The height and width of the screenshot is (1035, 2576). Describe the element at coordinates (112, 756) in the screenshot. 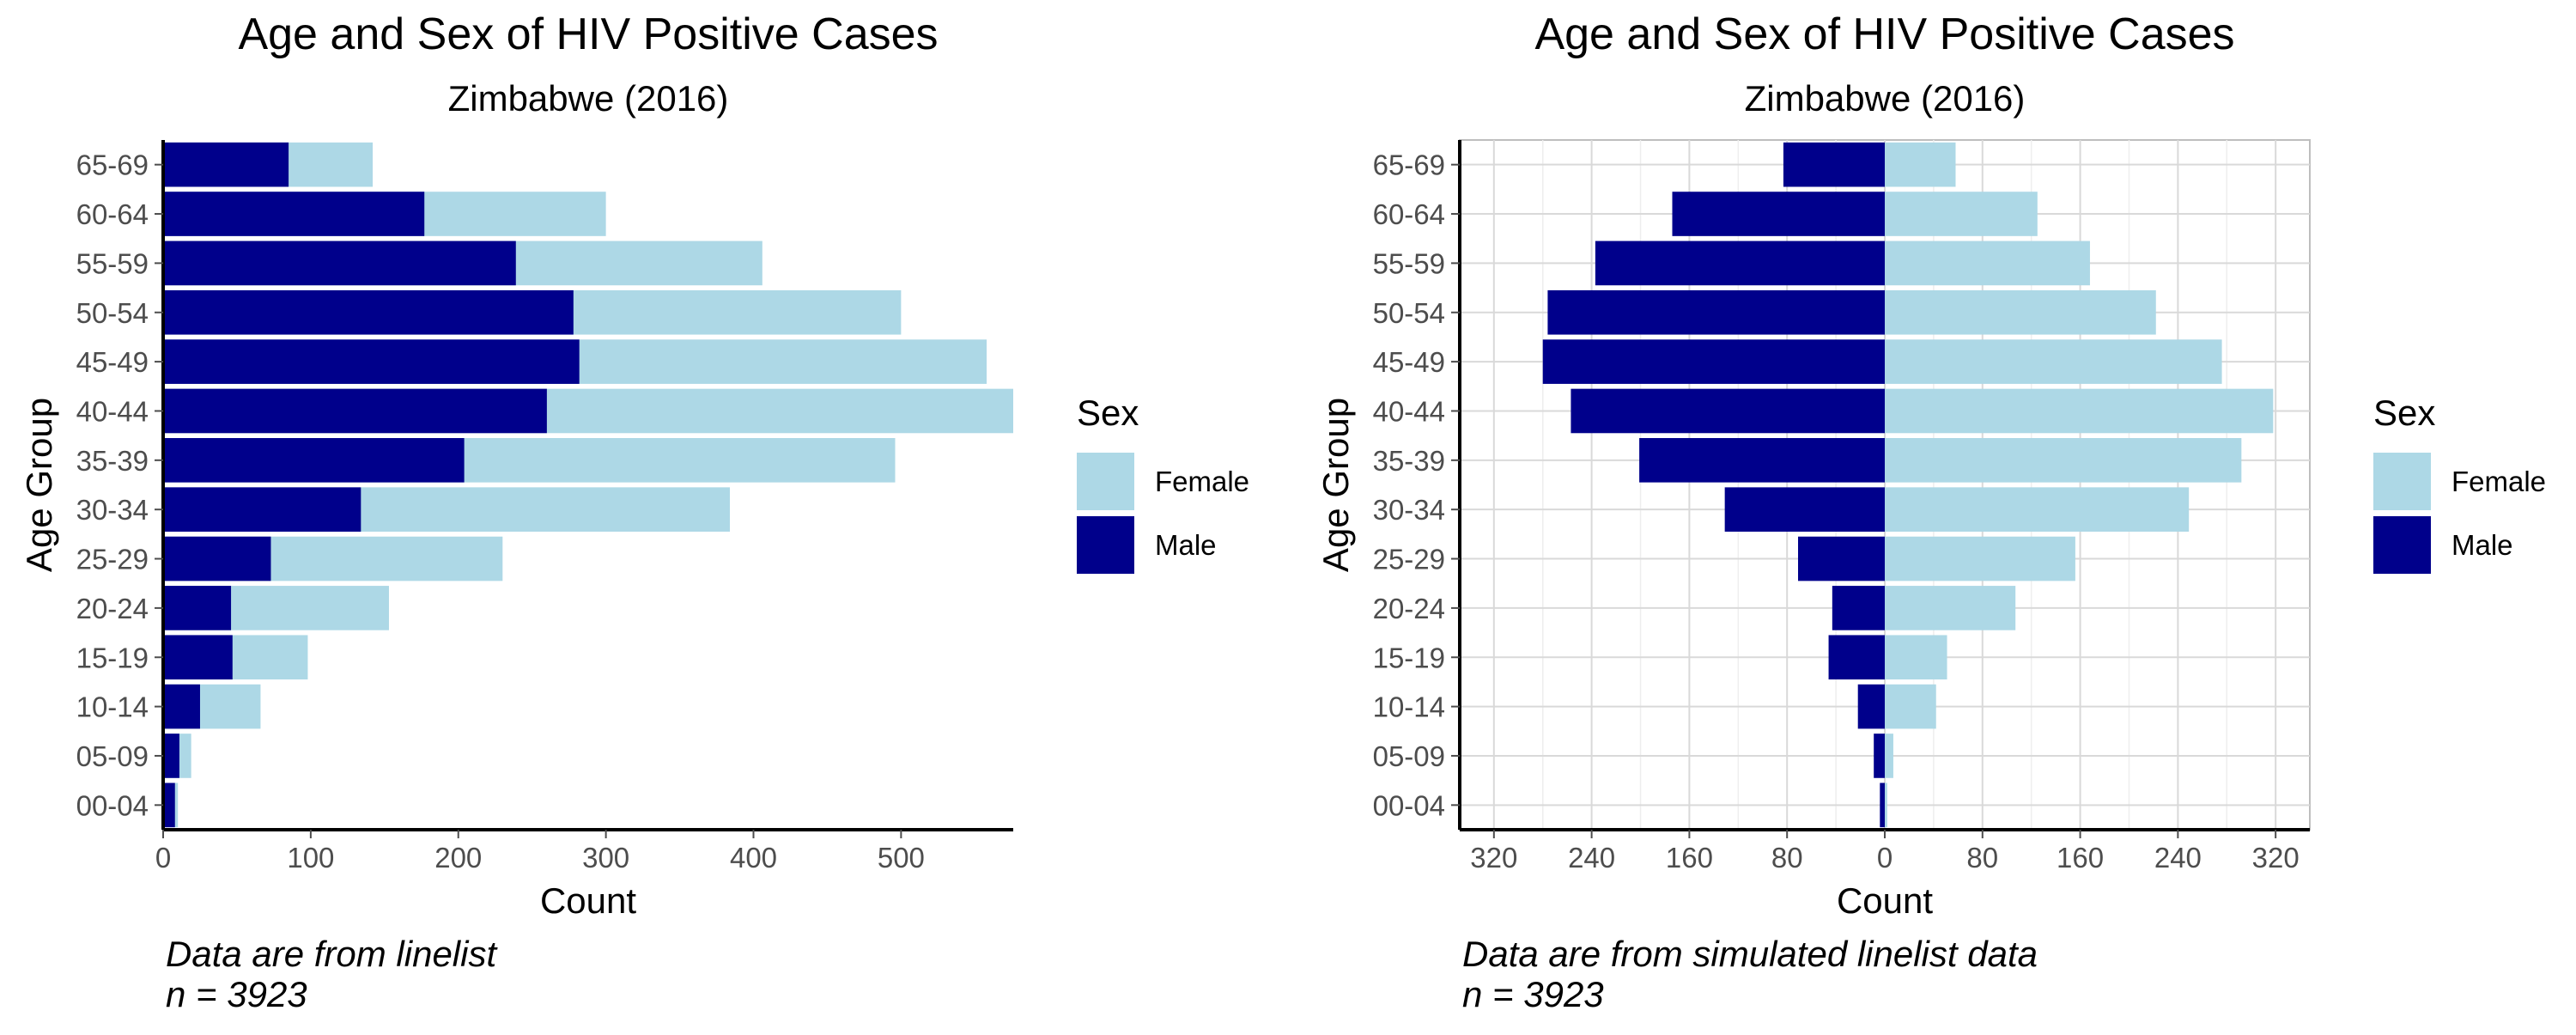

I see `y-tick-label: 05-09` at that location.